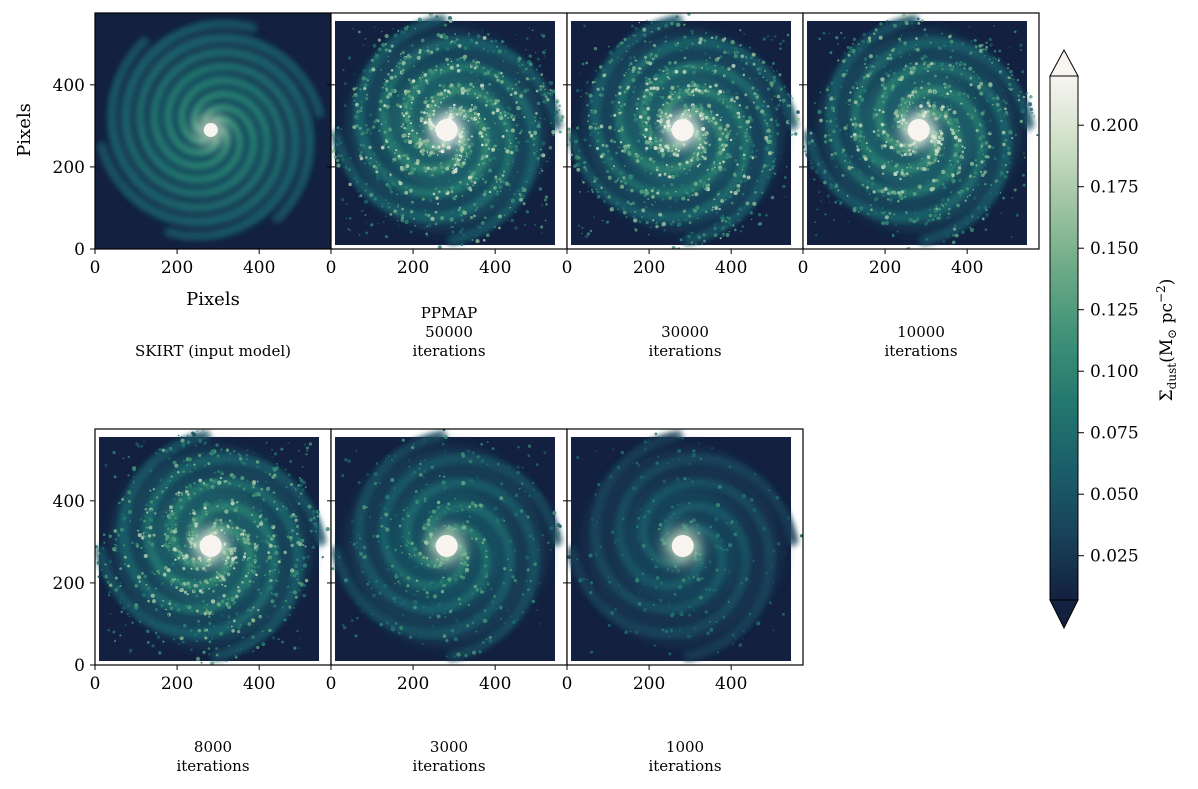 The height and width of the screenshot is (789, 1198). I want to click on colorbar-tick-label: 0.150, so click(1114, 249).